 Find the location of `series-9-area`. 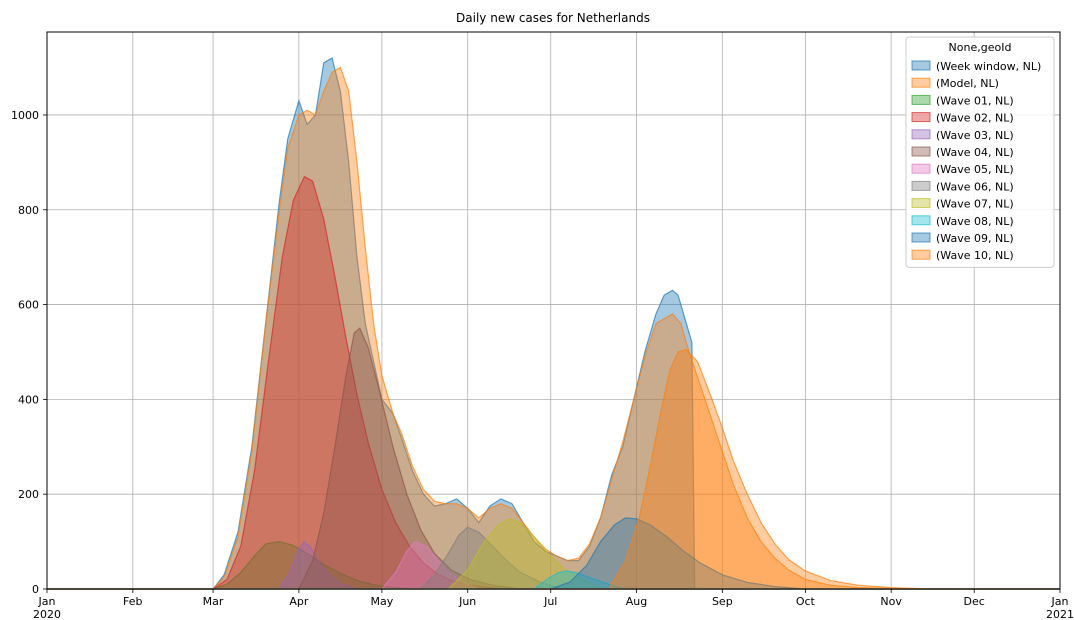

series-9-area is located at coordinates (553, 579).